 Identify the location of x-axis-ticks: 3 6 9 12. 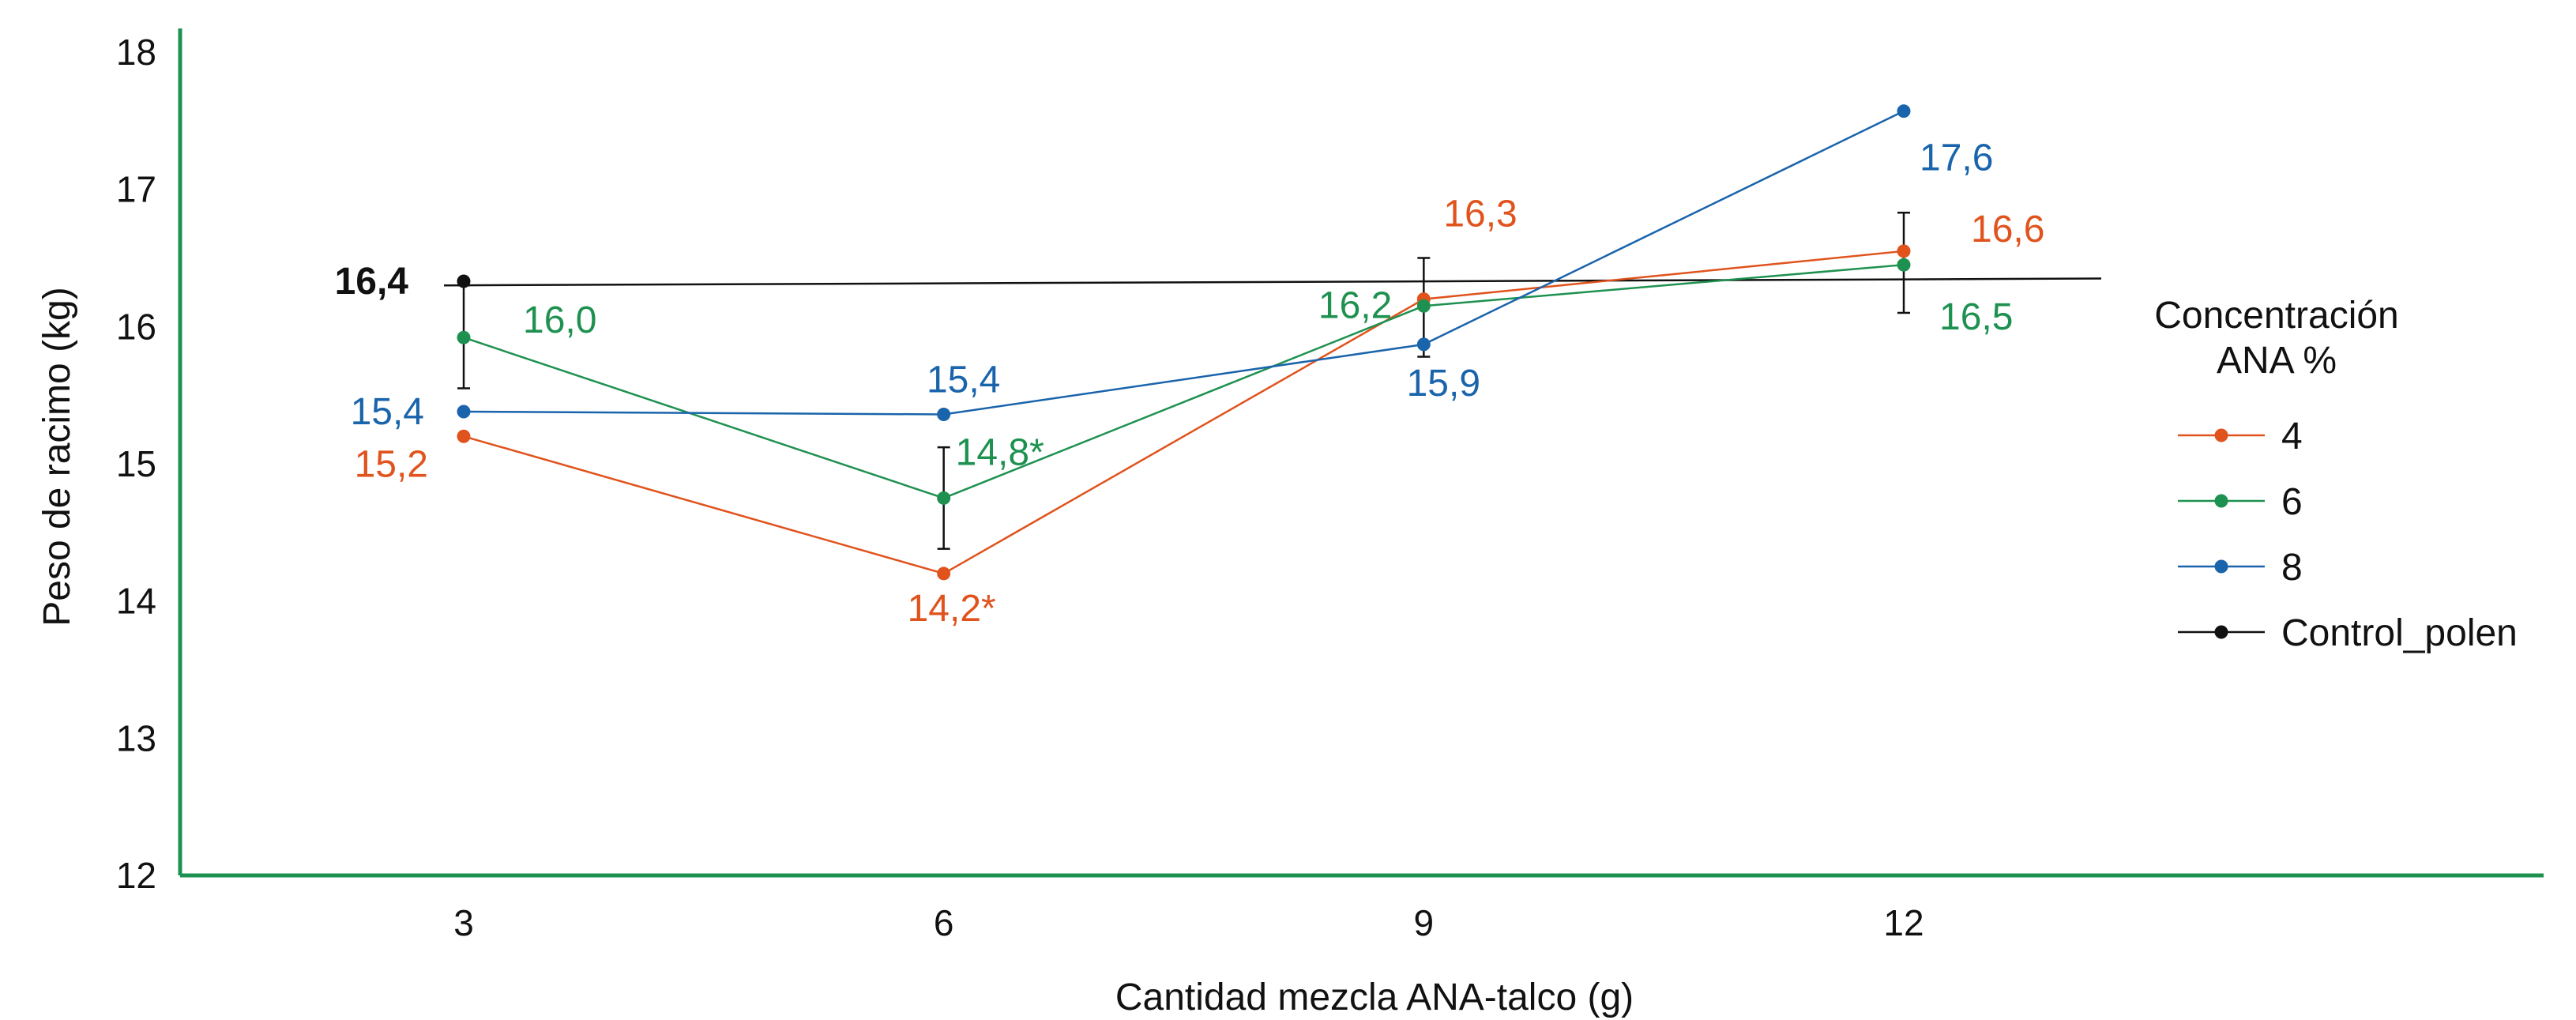
(1189, 922).